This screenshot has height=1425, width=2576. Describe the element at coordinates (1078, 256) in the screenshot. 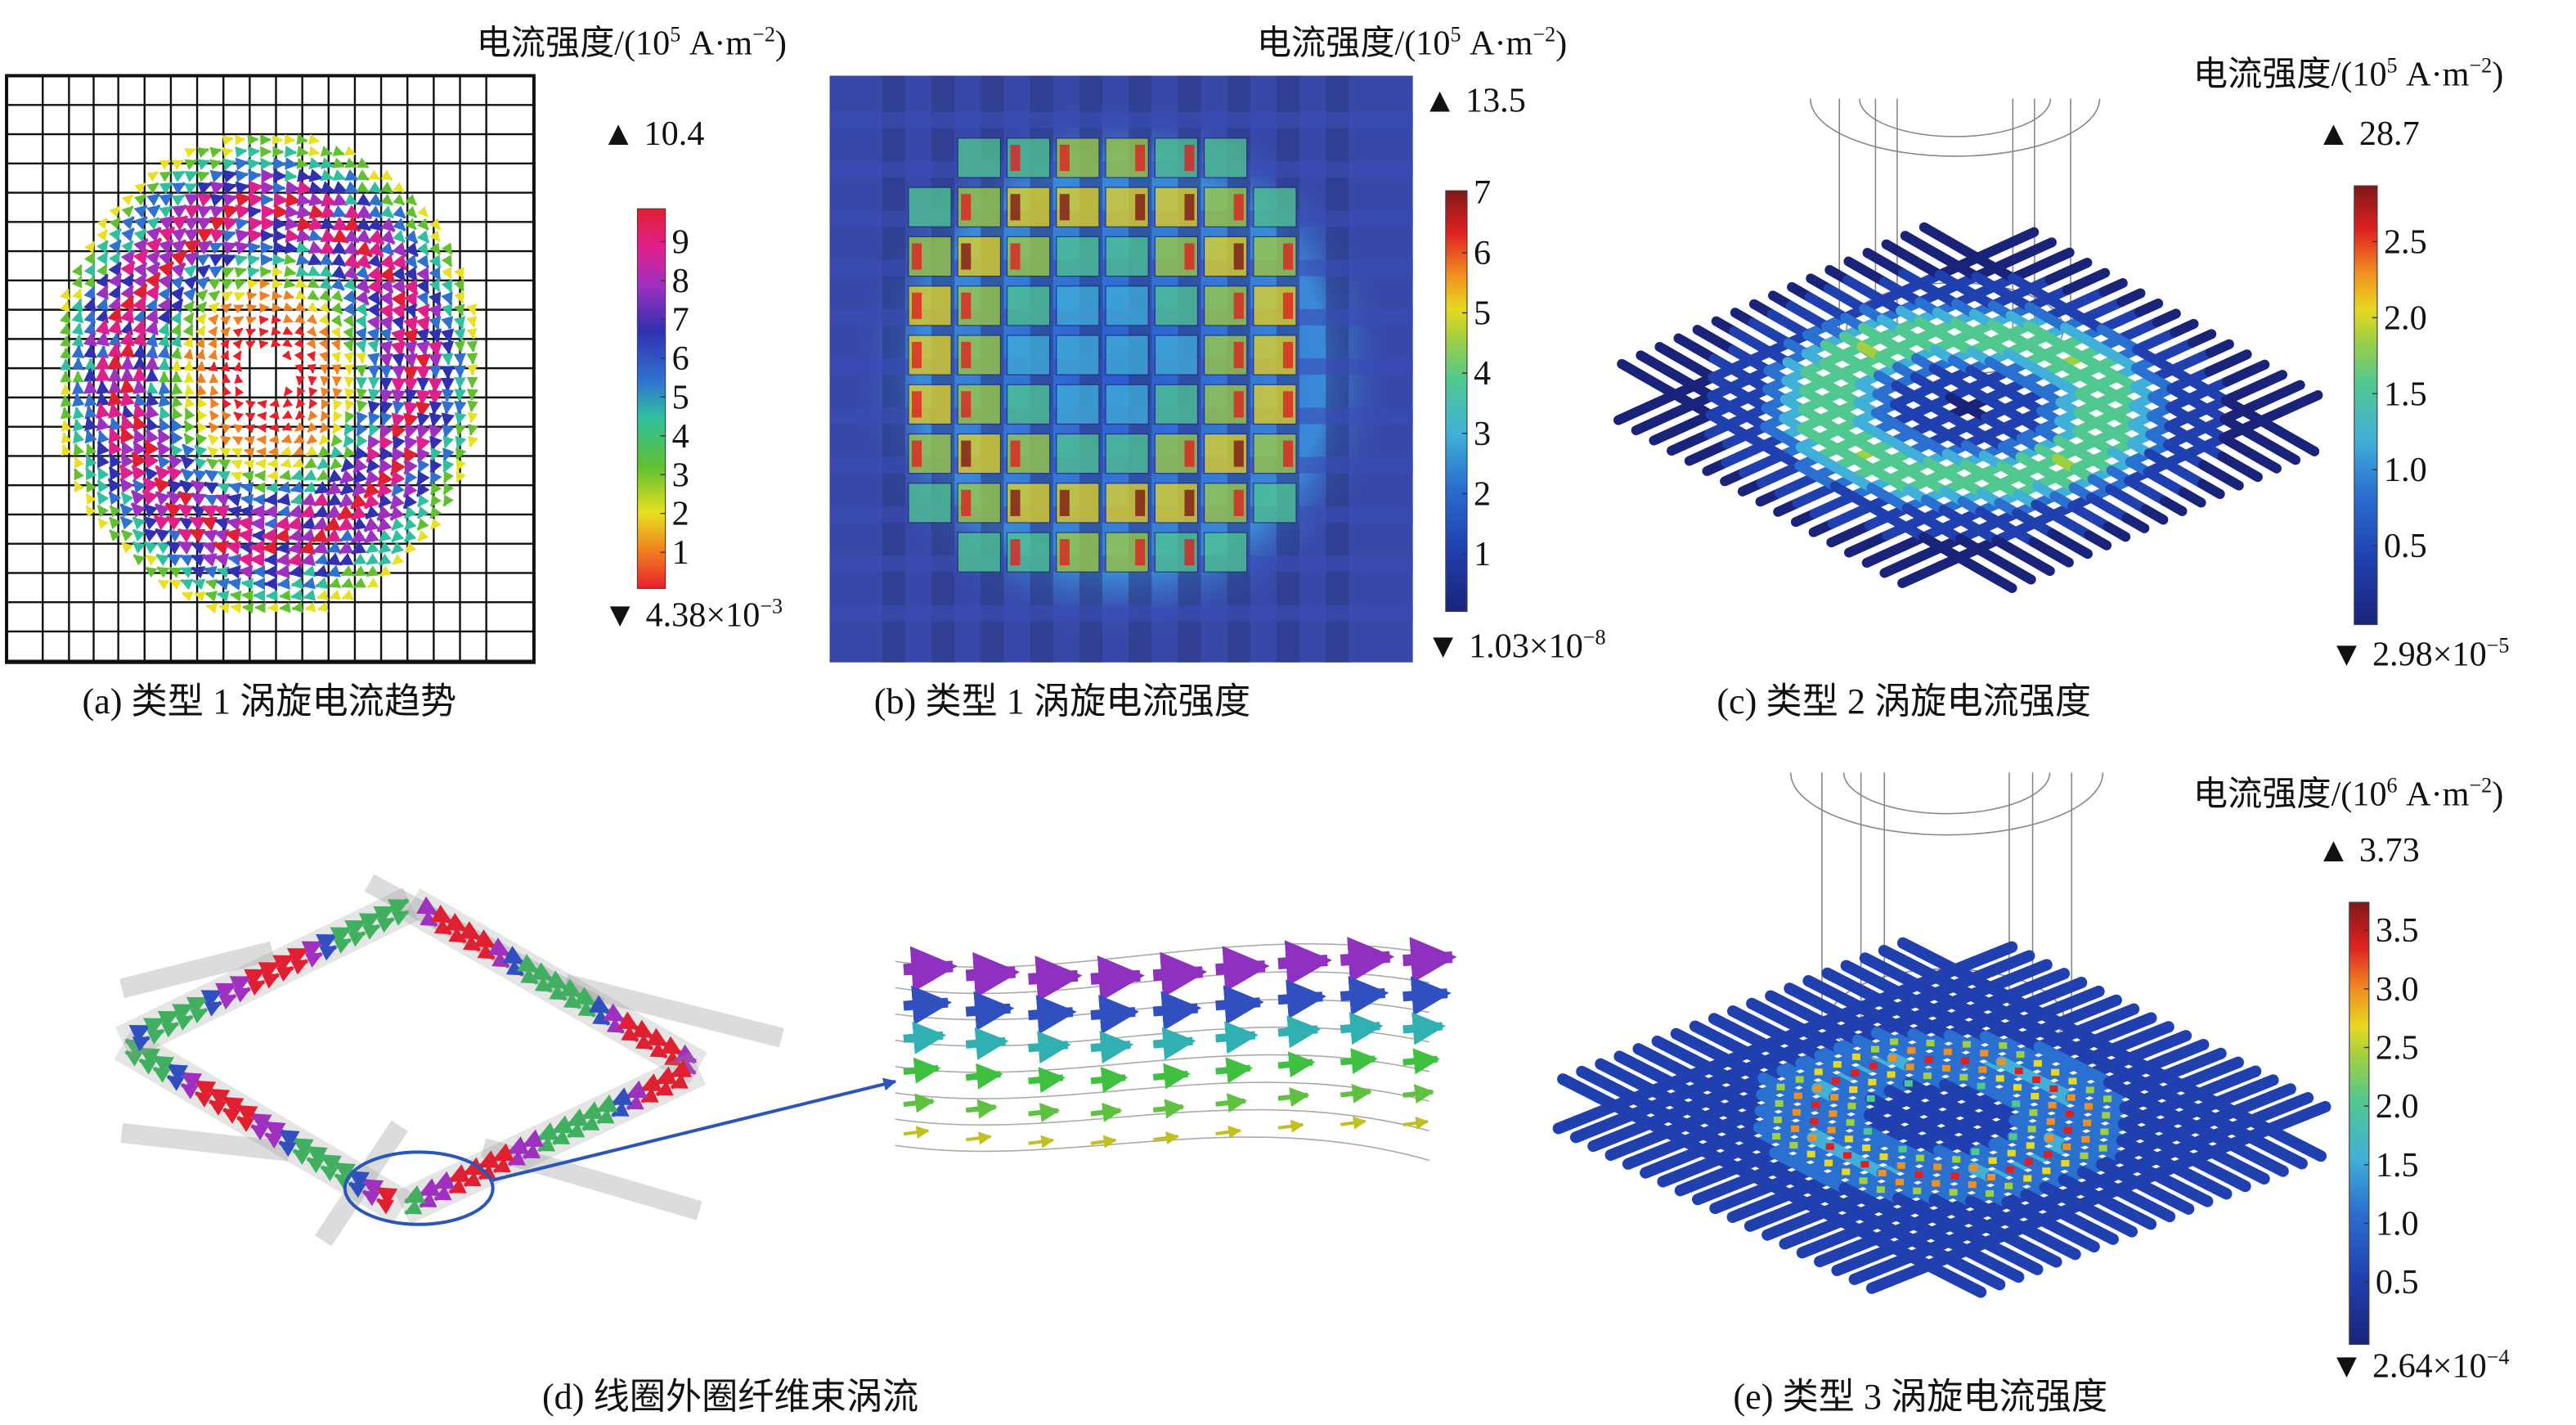

I see `mesh-cell` at that location.